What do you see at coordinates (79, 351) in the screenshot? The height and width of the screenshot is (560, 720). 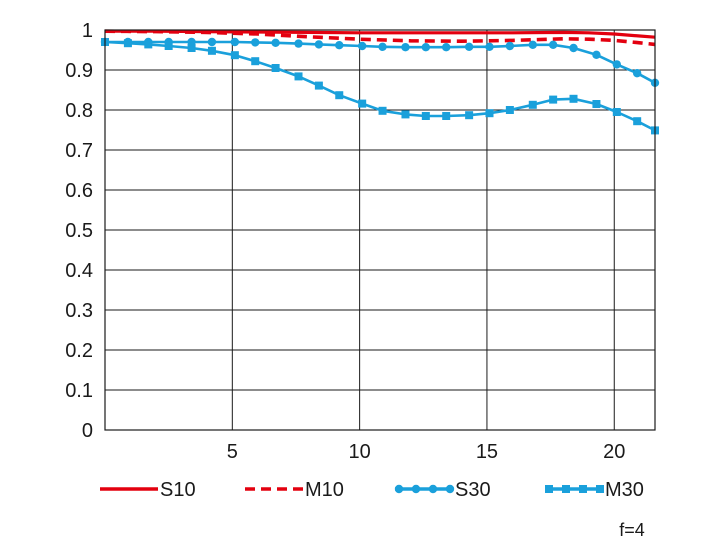 I see `y-tick-label: 0.2` at bounding box center [79, 351].